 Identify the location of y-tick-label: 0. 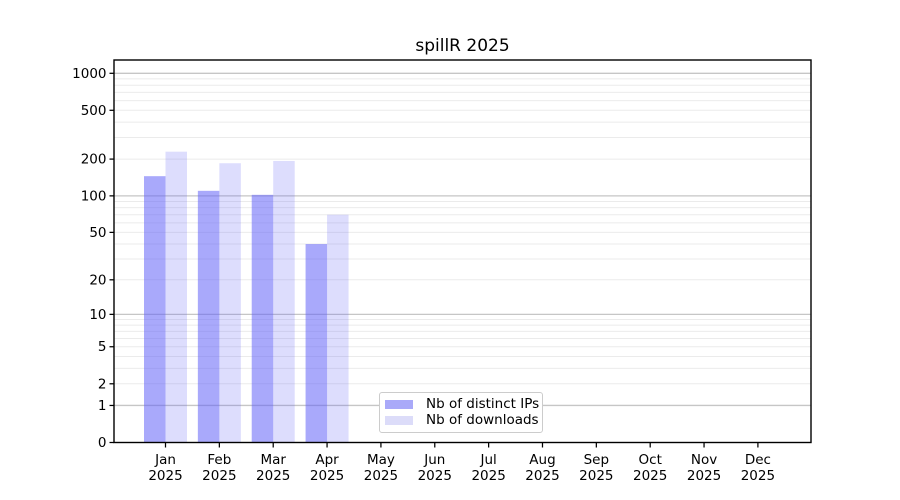
(102, 443).